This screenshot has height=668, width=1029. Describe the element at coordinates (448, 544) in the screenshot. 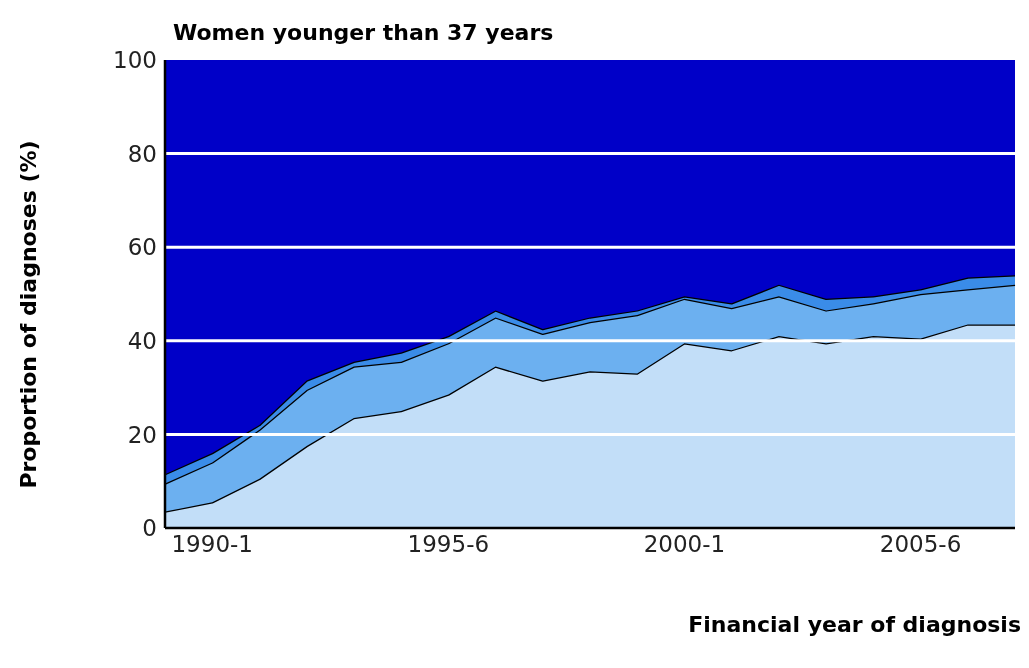

I see `x-tick-label: 1995-6` at that location.